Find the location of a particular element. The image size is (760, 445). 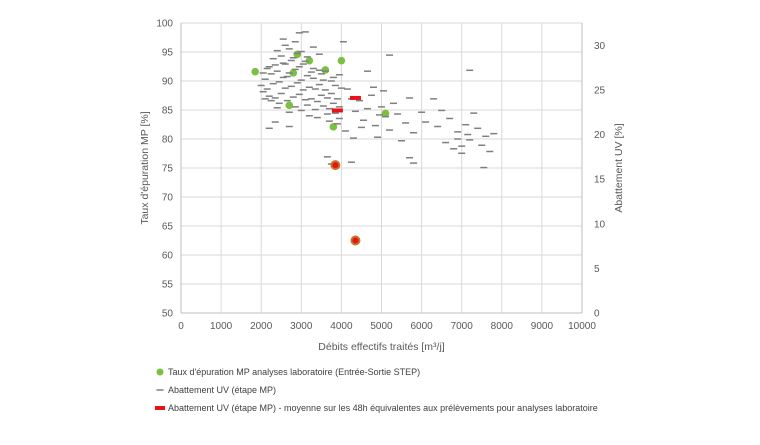

y2-tick-label: 20 is located at coordinates (600, 135).